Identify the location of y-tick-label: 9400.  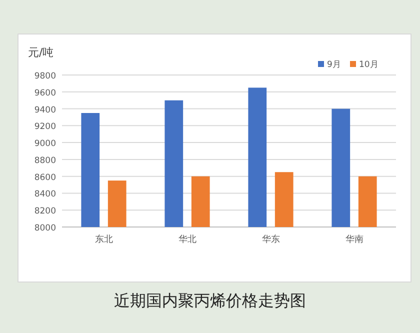
(45, 110).